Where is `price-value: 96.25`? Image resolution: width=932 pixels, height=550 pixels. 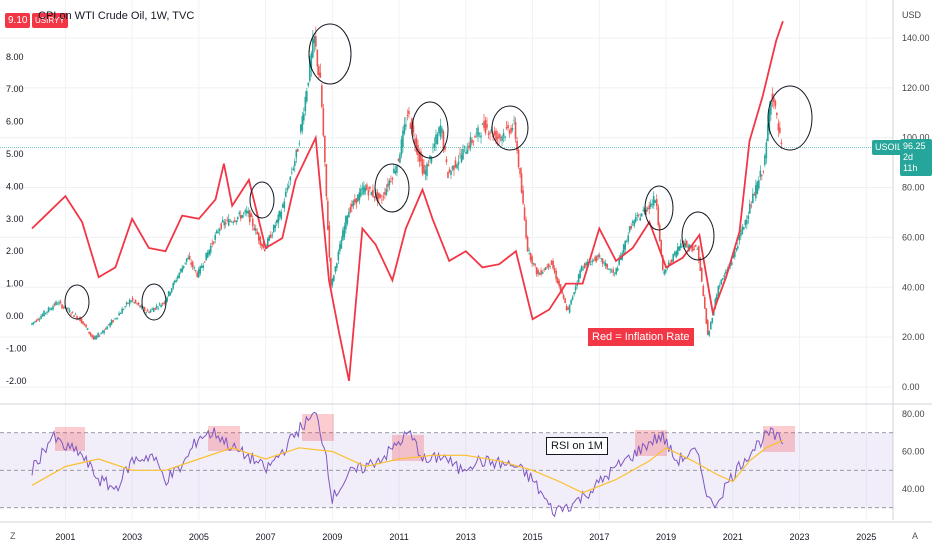 price-value: 96.25 is located at coordinates (914, 146).